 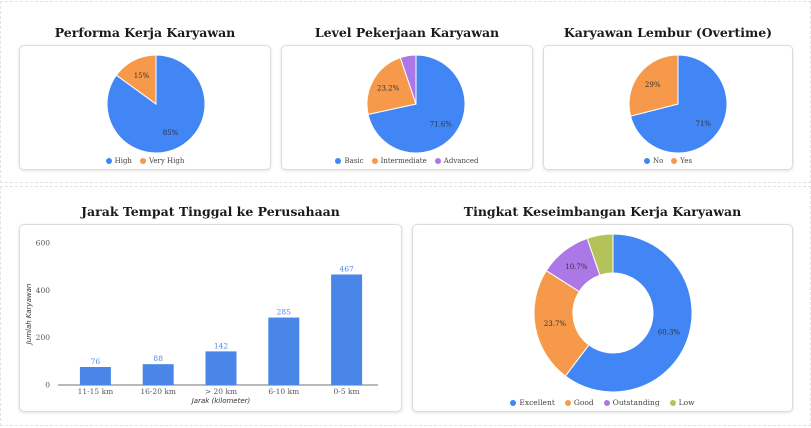 I want to click on bar-value-label: 142, so click(x=221, y=345).